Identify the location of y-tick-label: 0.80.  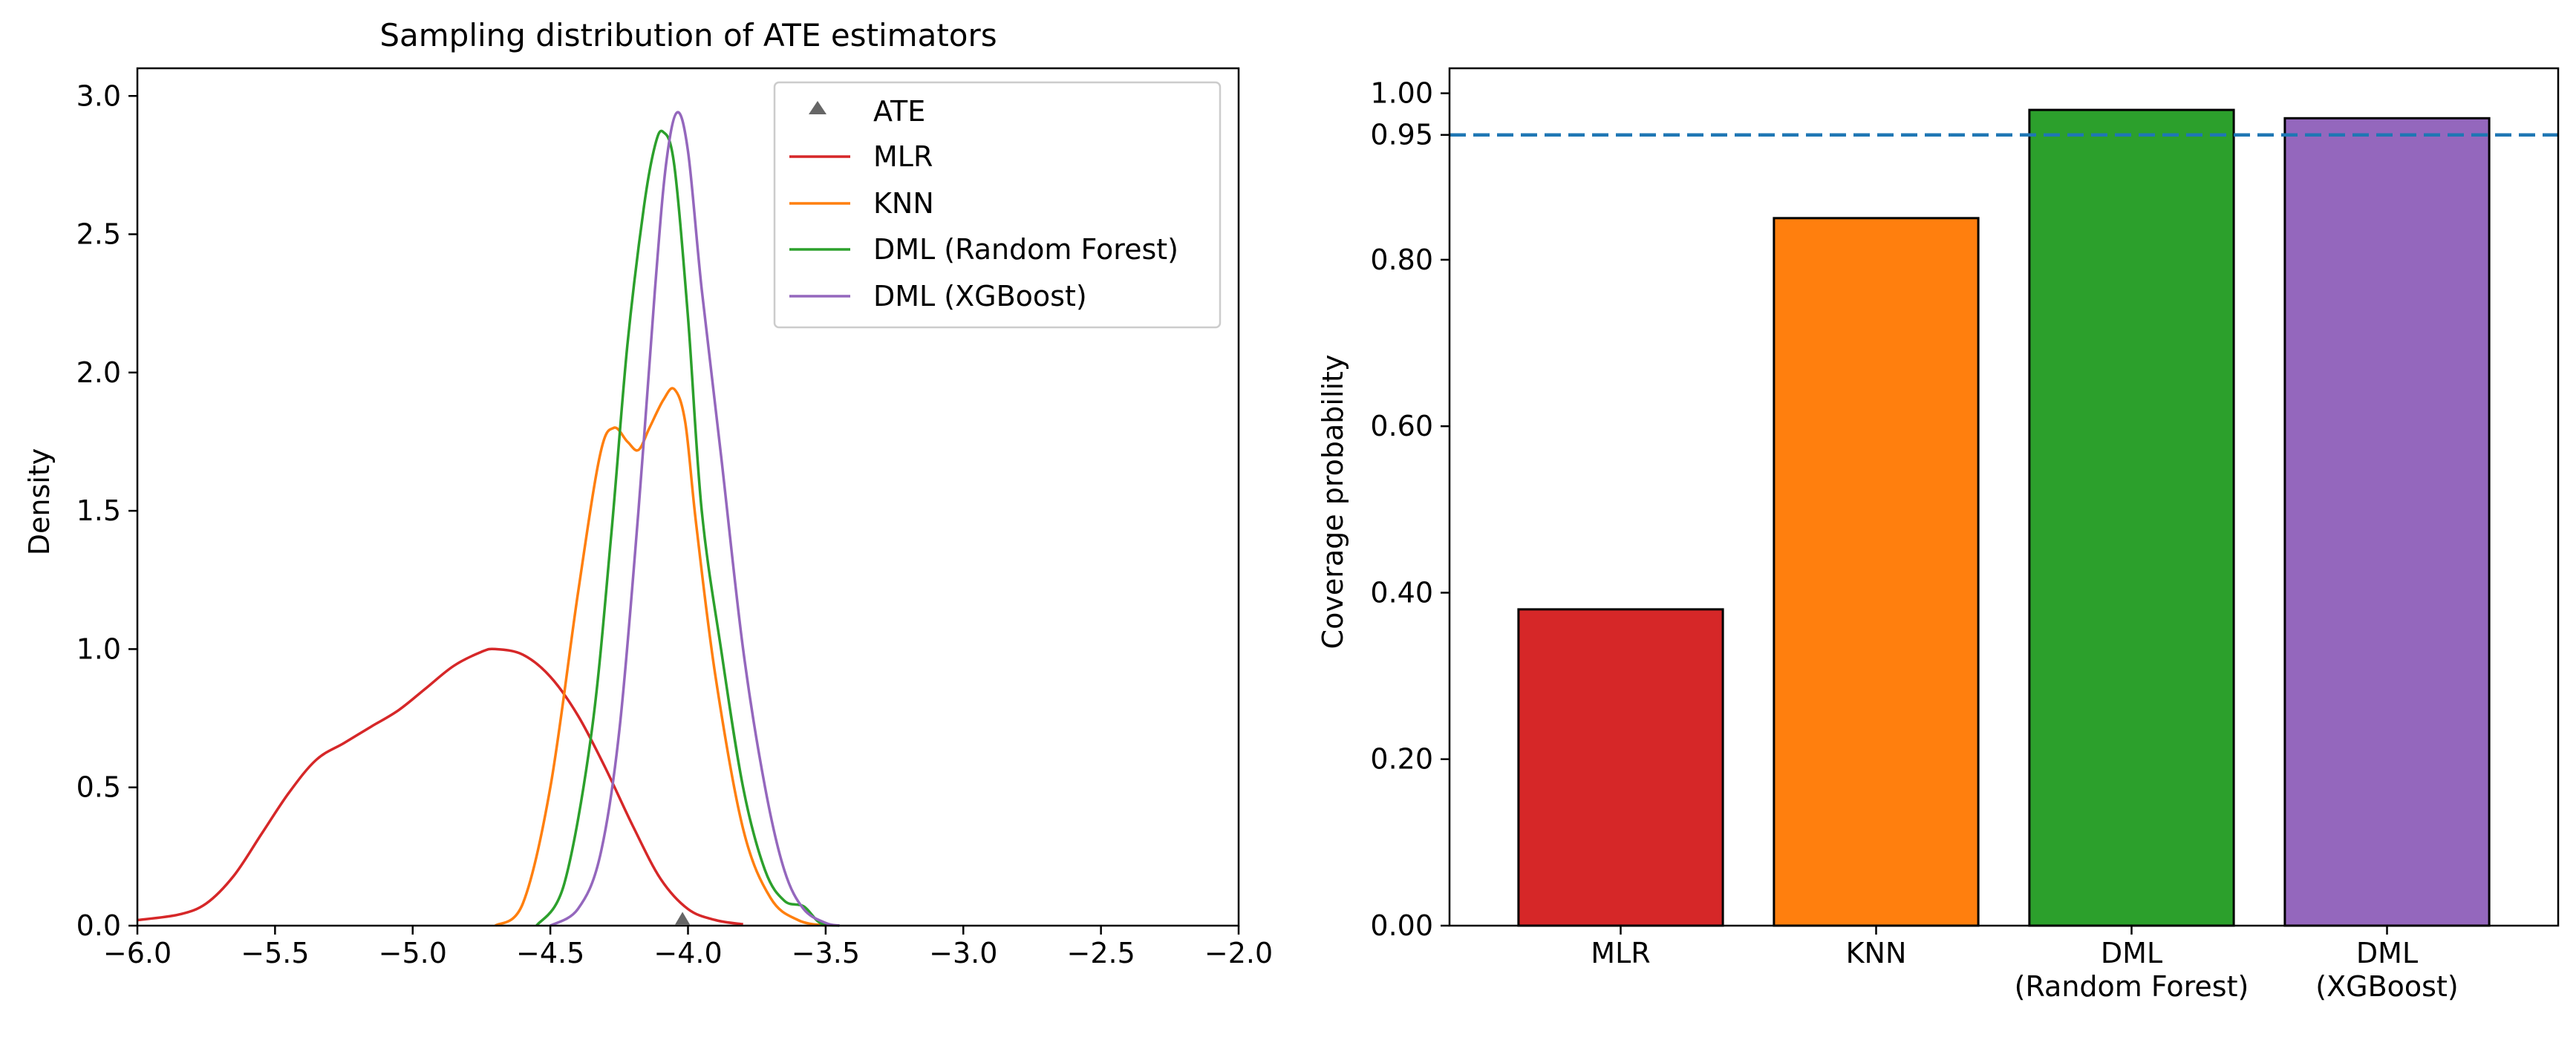
(1401, 260).